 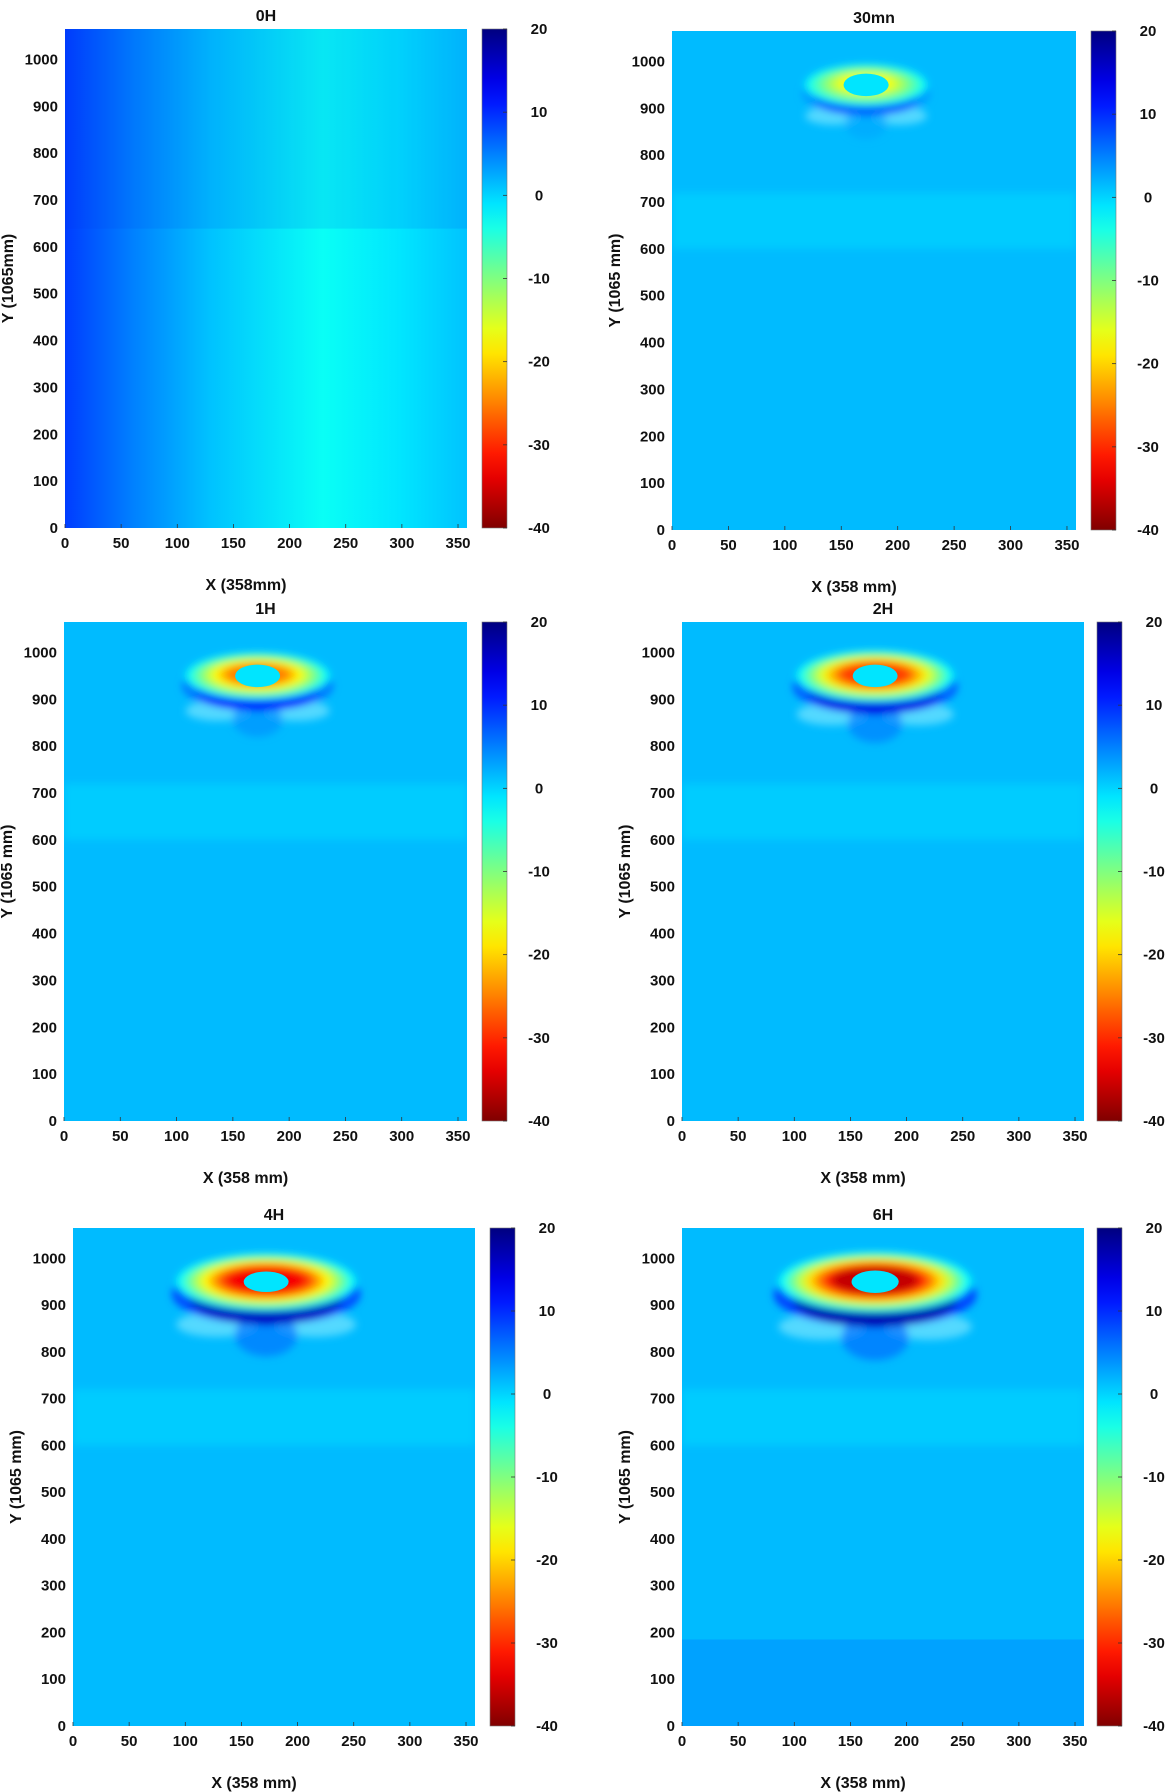 I want to click on x-tick-label: 150, so click(x=241, y=1741).